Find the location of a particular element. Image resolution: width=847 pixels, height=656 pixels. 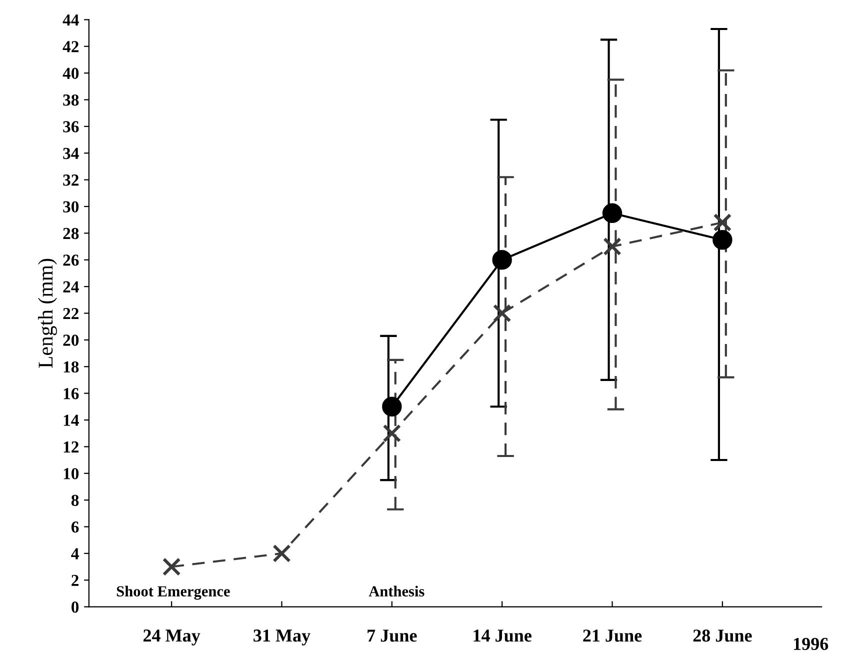

y-tick-label: 42 is located at coordinates (70, 46).